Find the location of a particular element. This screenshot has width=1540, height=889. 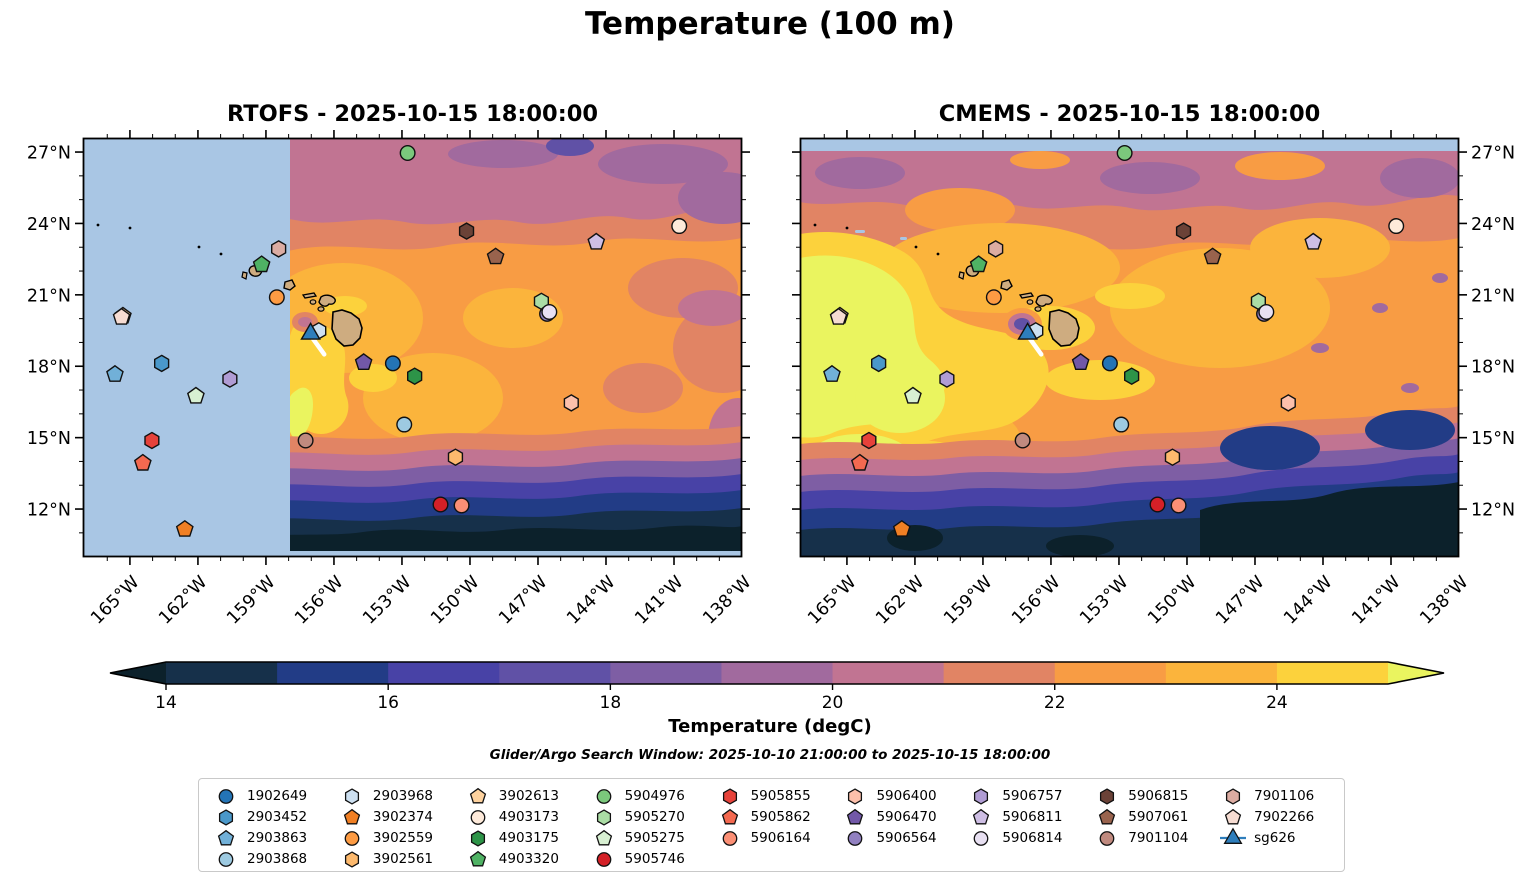

legend-entry: 3902613 is located at coordinates (526, 795).